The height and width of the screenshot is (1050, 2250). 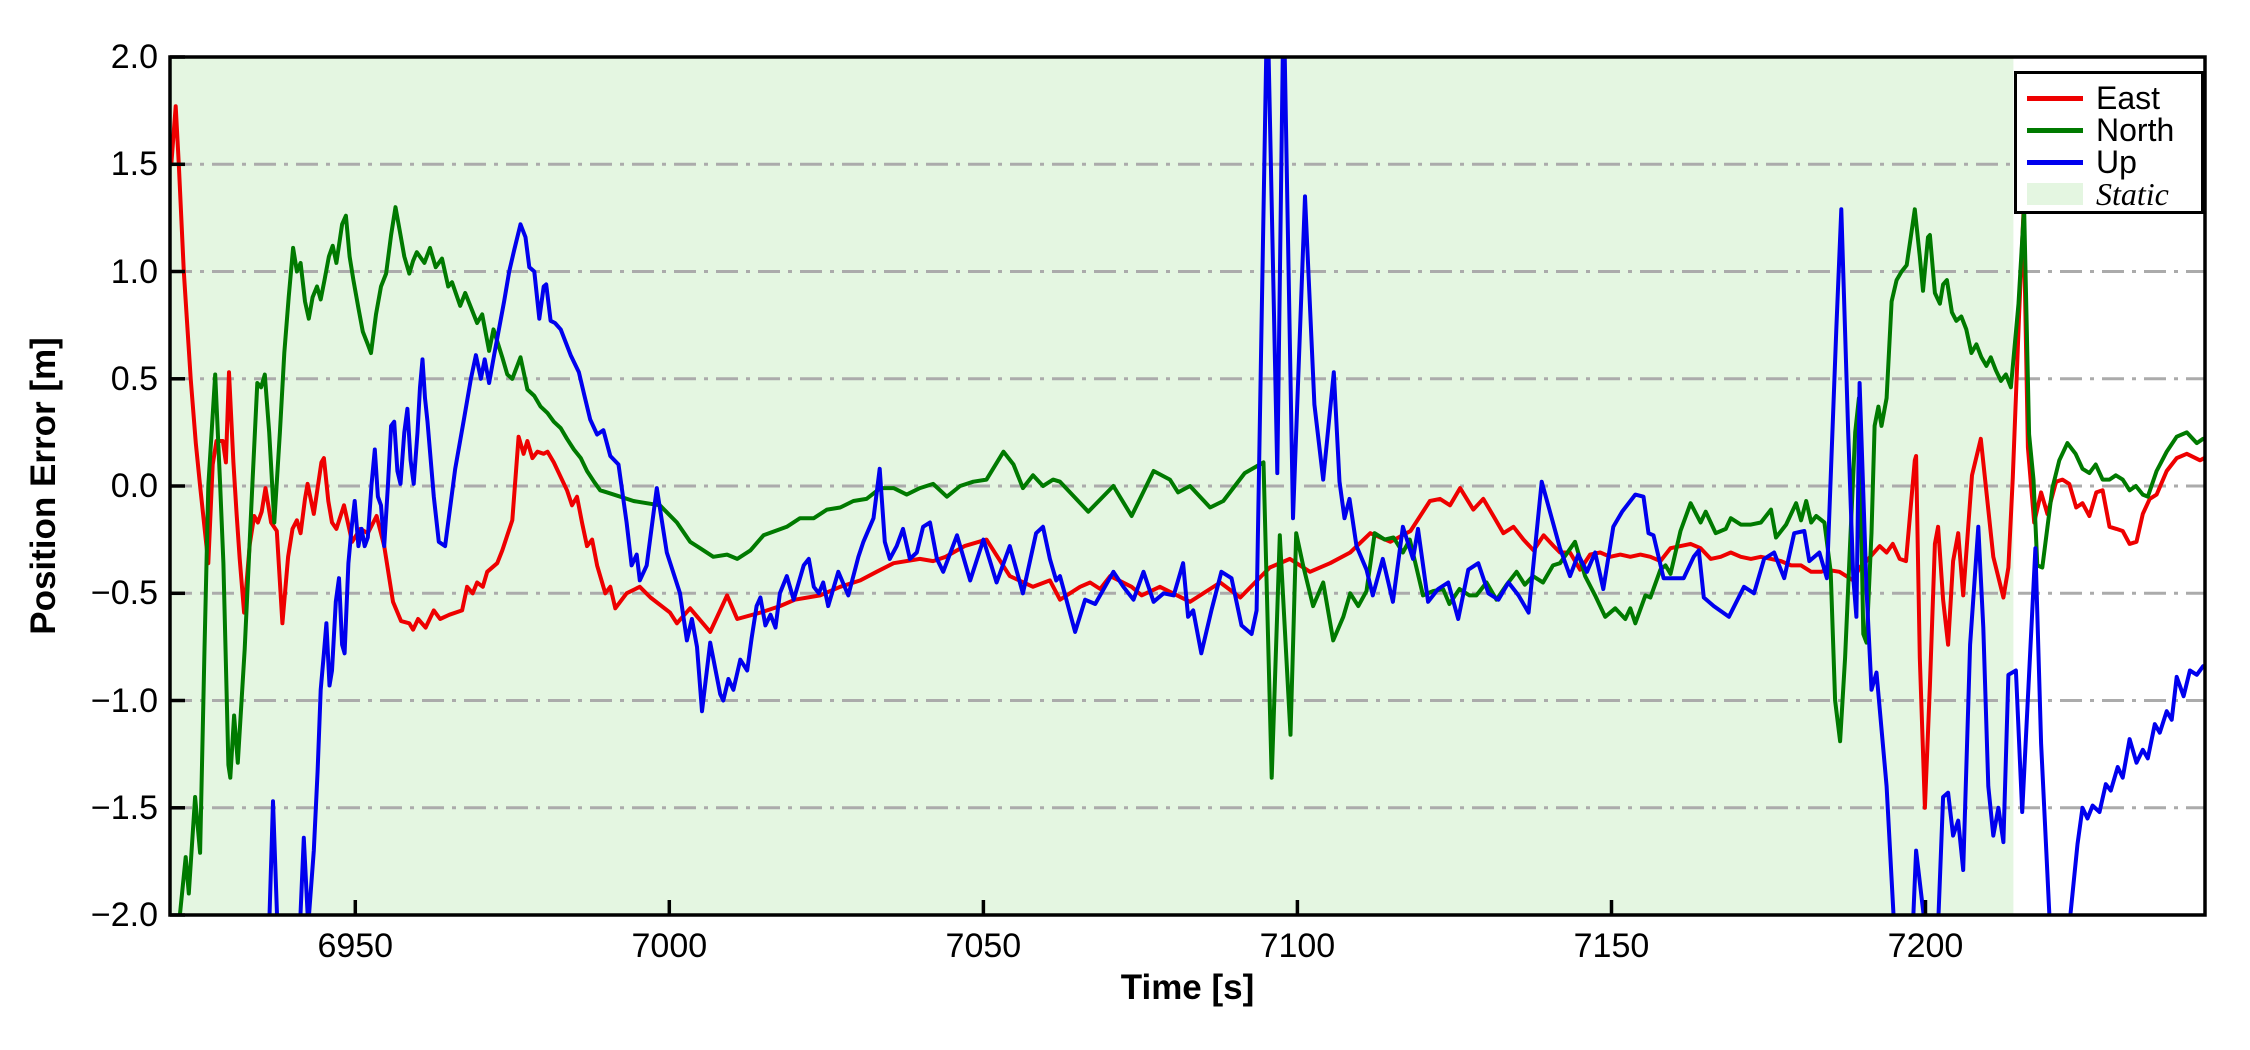 What do you see at coordinates (669, 946) in the screenshot?
I see `x-tick-label: 7000` at bounding box center [669, 946].